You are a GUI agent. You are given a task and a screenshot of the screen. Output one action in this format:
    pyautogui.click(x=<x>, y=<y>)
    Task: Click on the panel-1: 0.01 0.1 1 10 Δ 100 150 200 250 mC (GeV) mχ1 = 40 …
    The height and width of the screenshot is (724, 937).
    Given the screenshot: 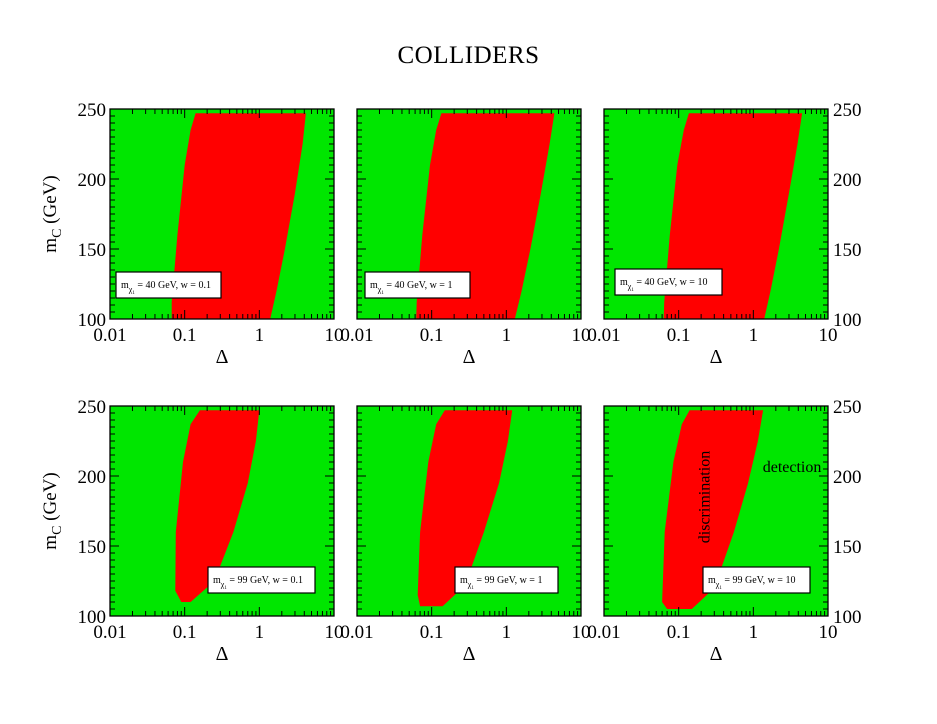 What is the action you would take?
    pyautogui.click(x=192, y=234)
    